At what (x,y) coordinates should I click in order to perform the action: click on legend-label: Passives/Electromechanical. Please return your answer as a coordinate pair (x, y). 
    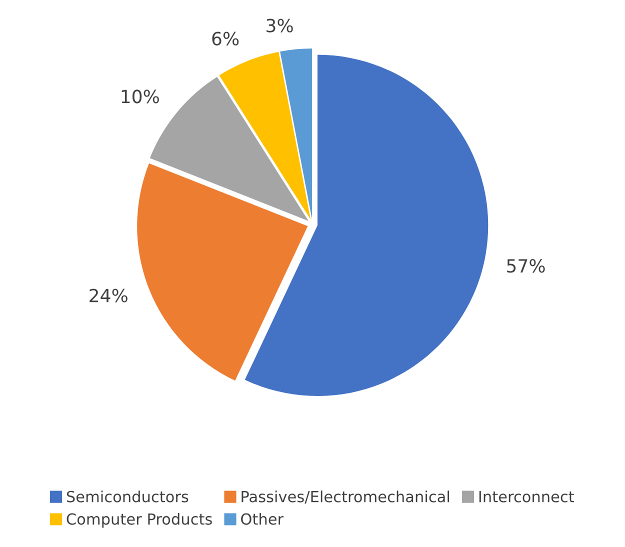
    Looking at the image, I should click on (345, 497).